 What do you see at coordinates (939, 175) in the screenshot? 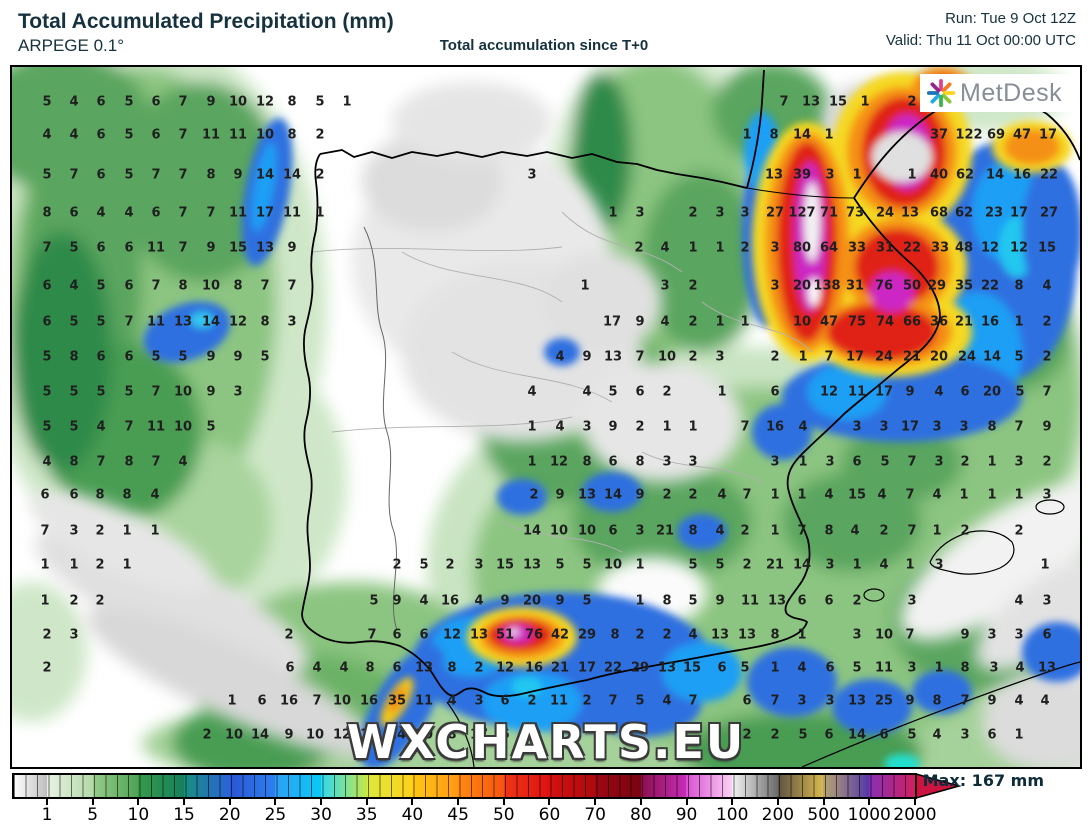
I see `precip-value: 40` at bounding box center [939, 175].